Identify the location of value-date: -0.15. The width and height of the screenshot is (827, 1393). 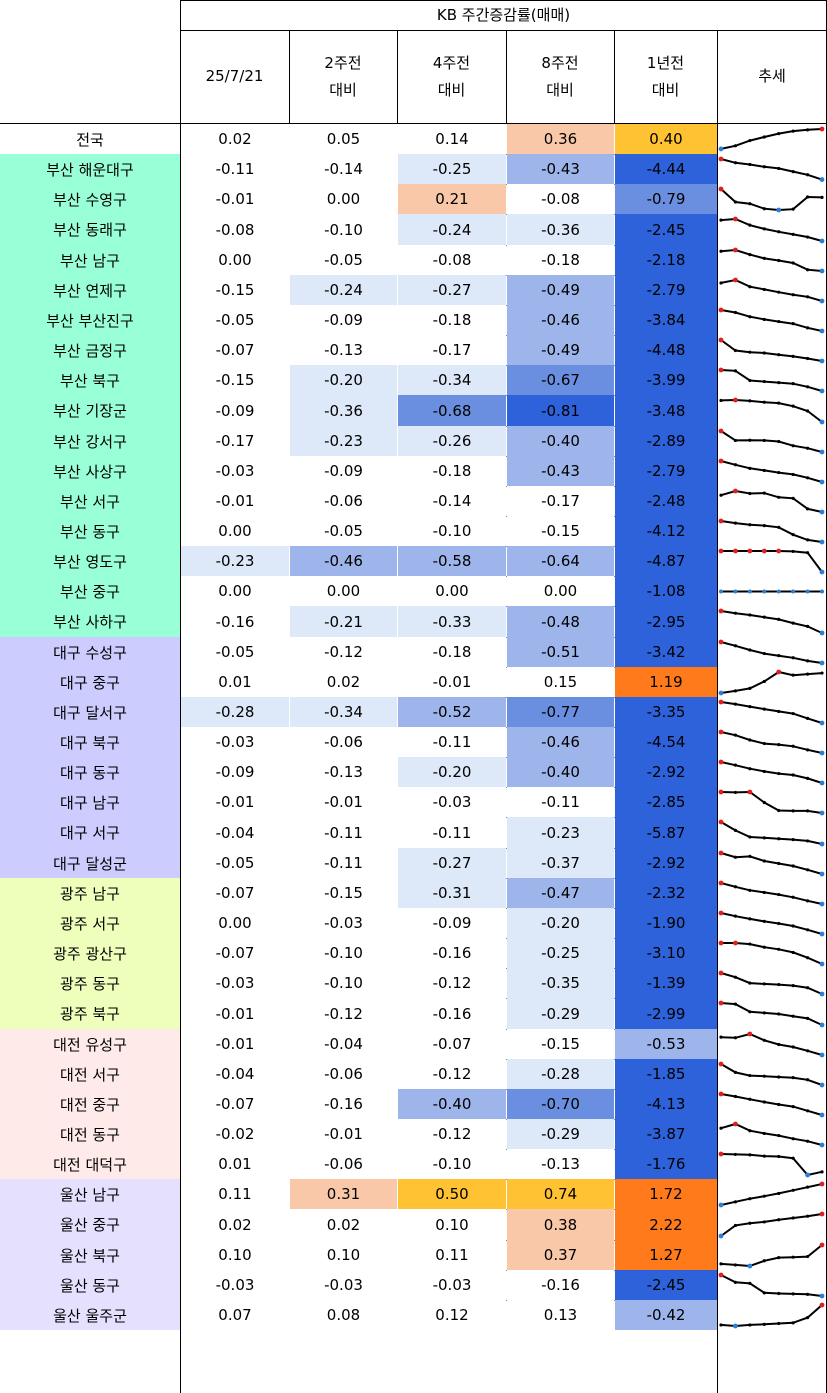
(235, 380).